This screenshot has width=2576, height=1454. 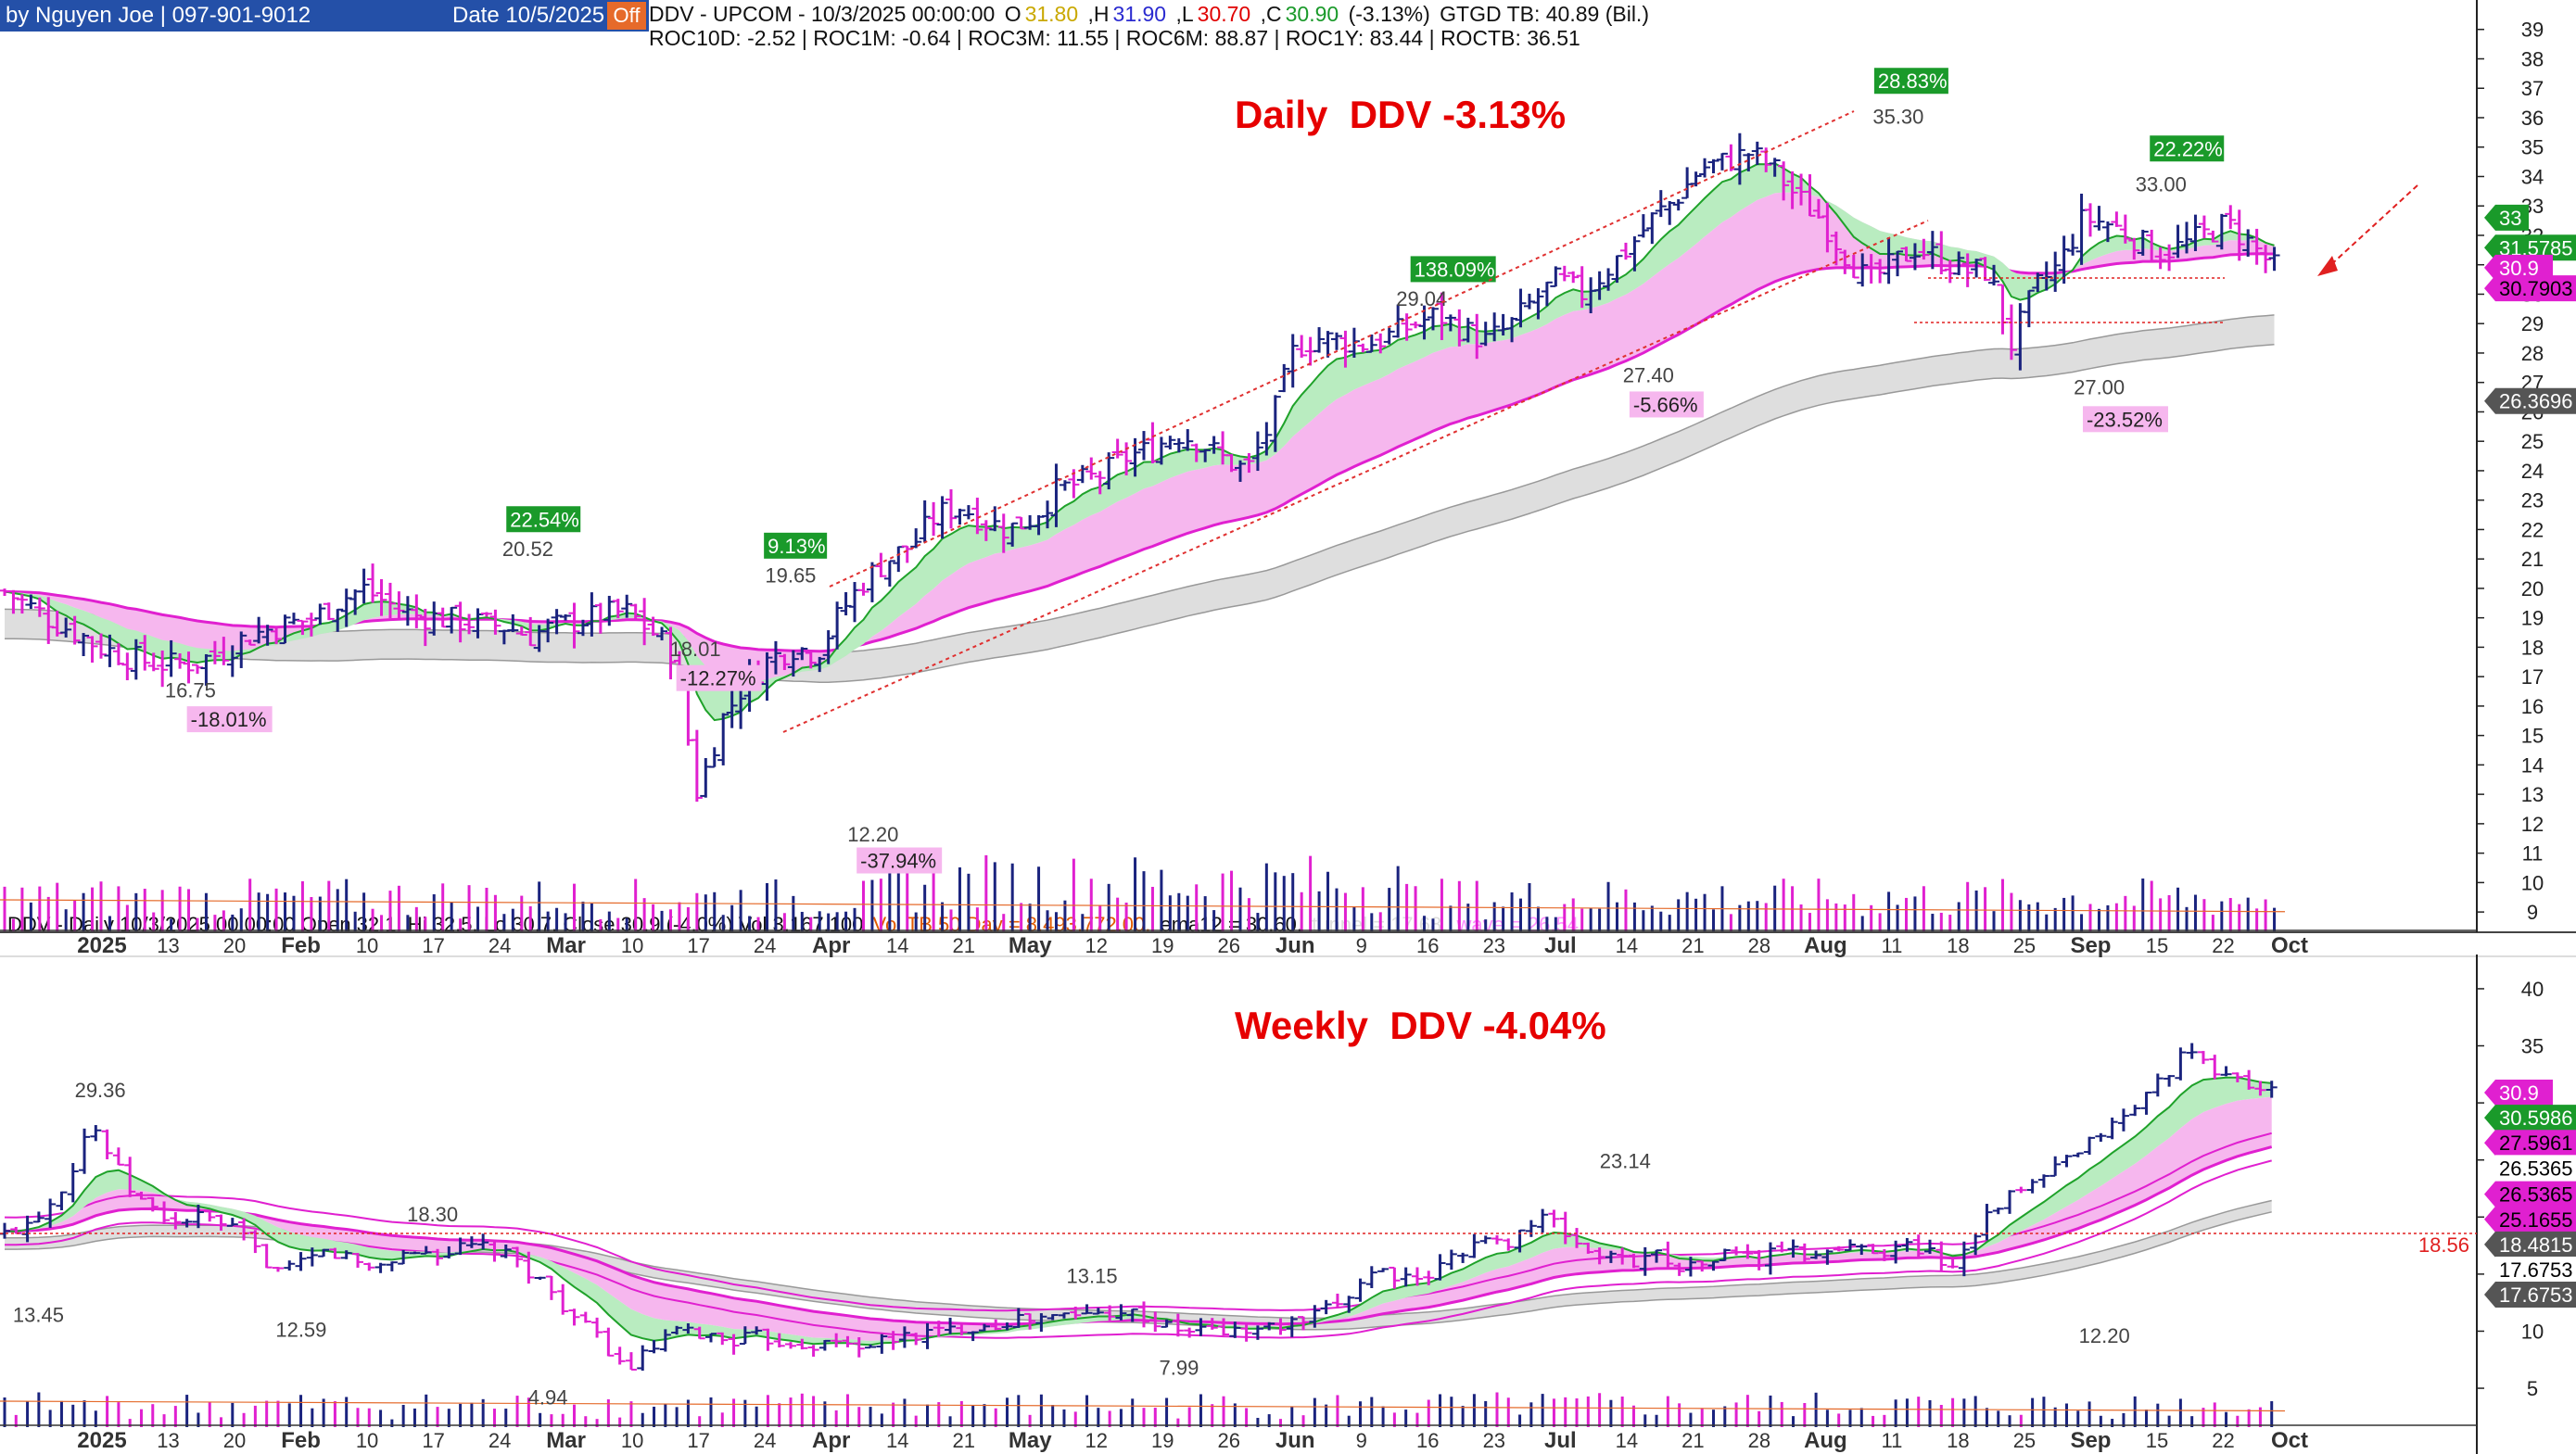 What do you see at coordinates (1421, 298) in the screenshot?
I see `price-label: 29.04` at bounding box center [1421, 298].